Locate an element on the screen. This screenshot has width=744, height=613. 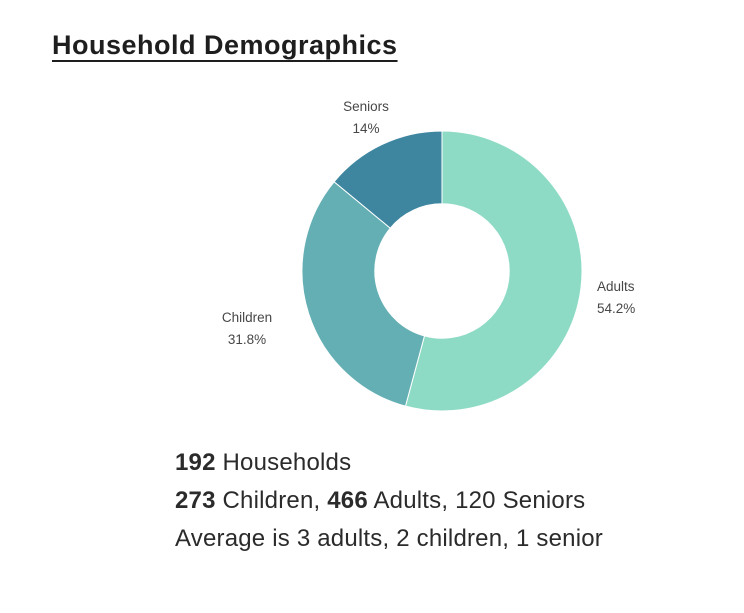
slice-label-seniors-pct: 14% is located at coordinates (366, 128).